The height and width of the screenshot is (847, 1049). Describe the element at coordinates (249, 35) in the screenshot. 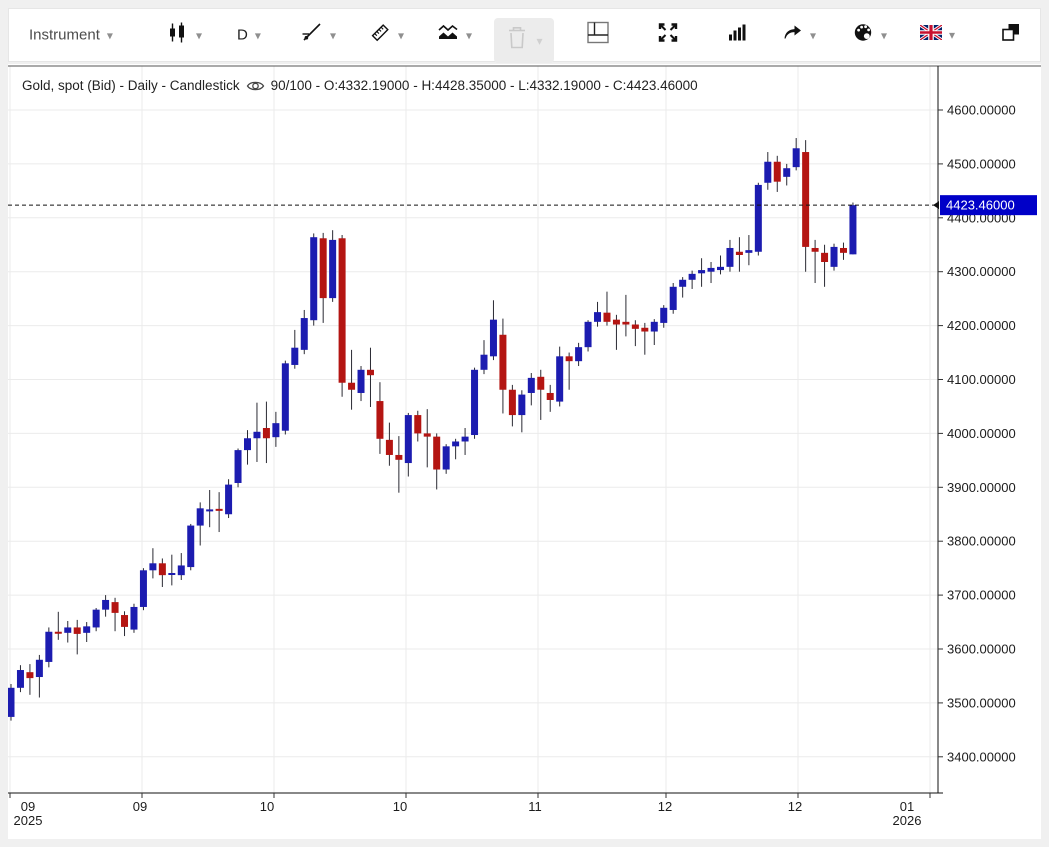

I see `period-dropdown: D ▾` at that location.